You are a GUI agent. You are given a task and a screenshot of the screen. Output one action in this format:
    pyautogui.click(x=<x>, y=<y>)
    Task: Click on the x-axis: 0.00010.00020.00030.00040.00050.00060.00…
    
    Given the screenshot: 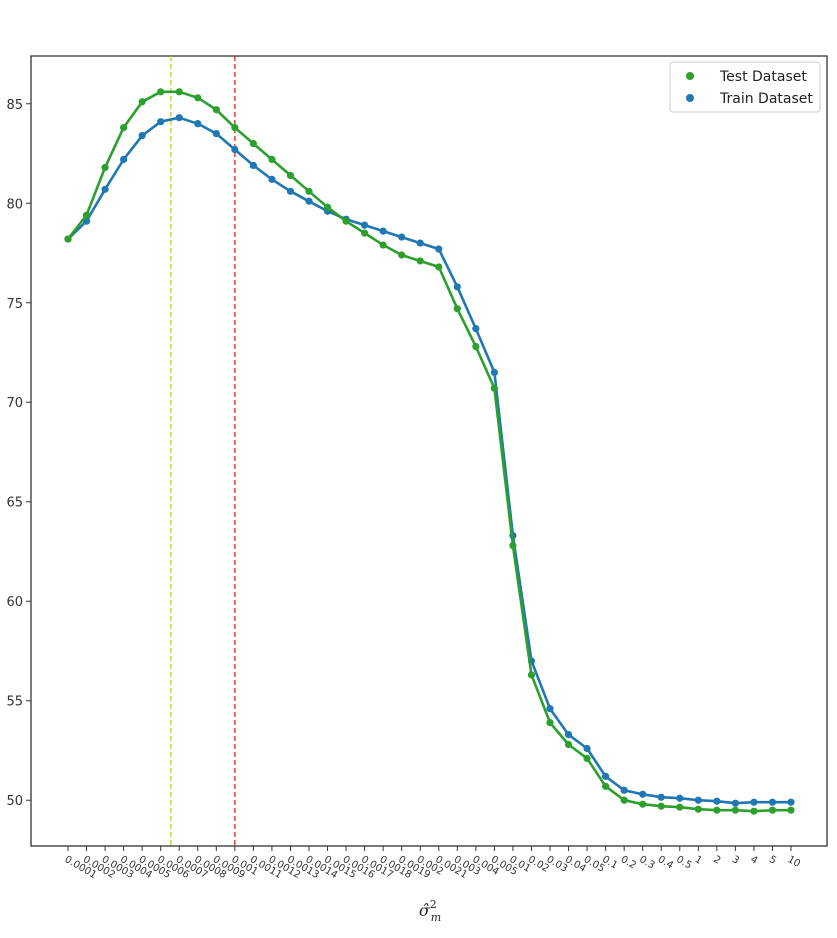 What is the action you would take?
    pyautogui.click(x=433, y=863)
    